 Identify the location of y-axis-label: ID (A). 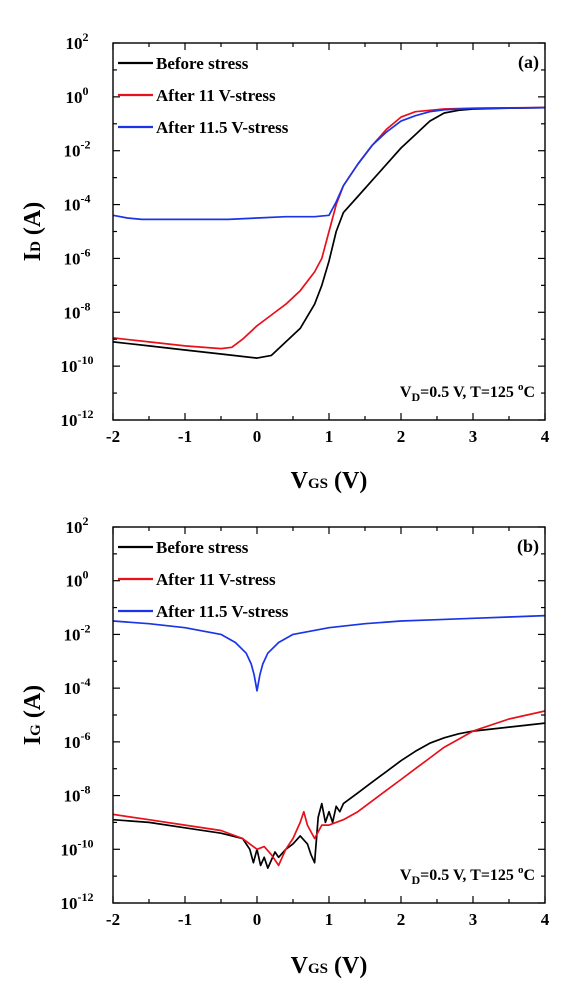
(33, 232).